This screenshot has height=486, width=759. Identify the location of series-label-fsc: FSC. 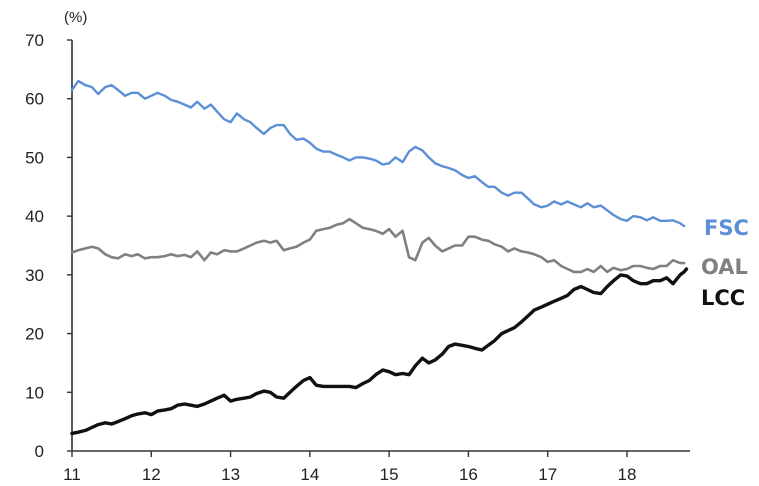
(726, 228).